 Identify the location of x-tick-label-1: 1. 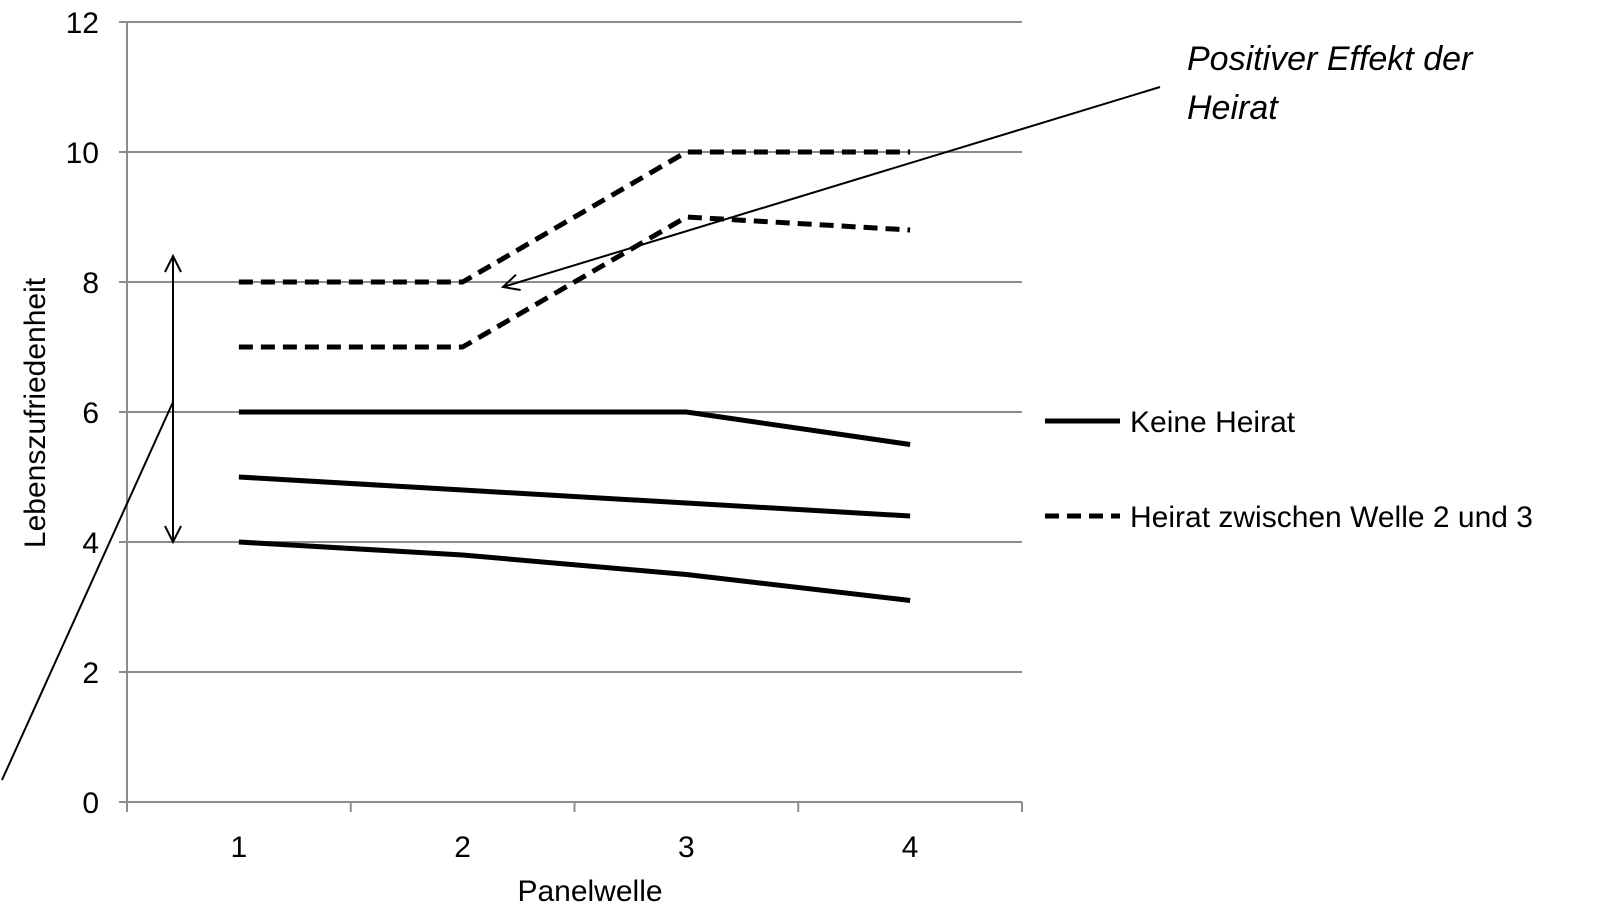
(239, 847).